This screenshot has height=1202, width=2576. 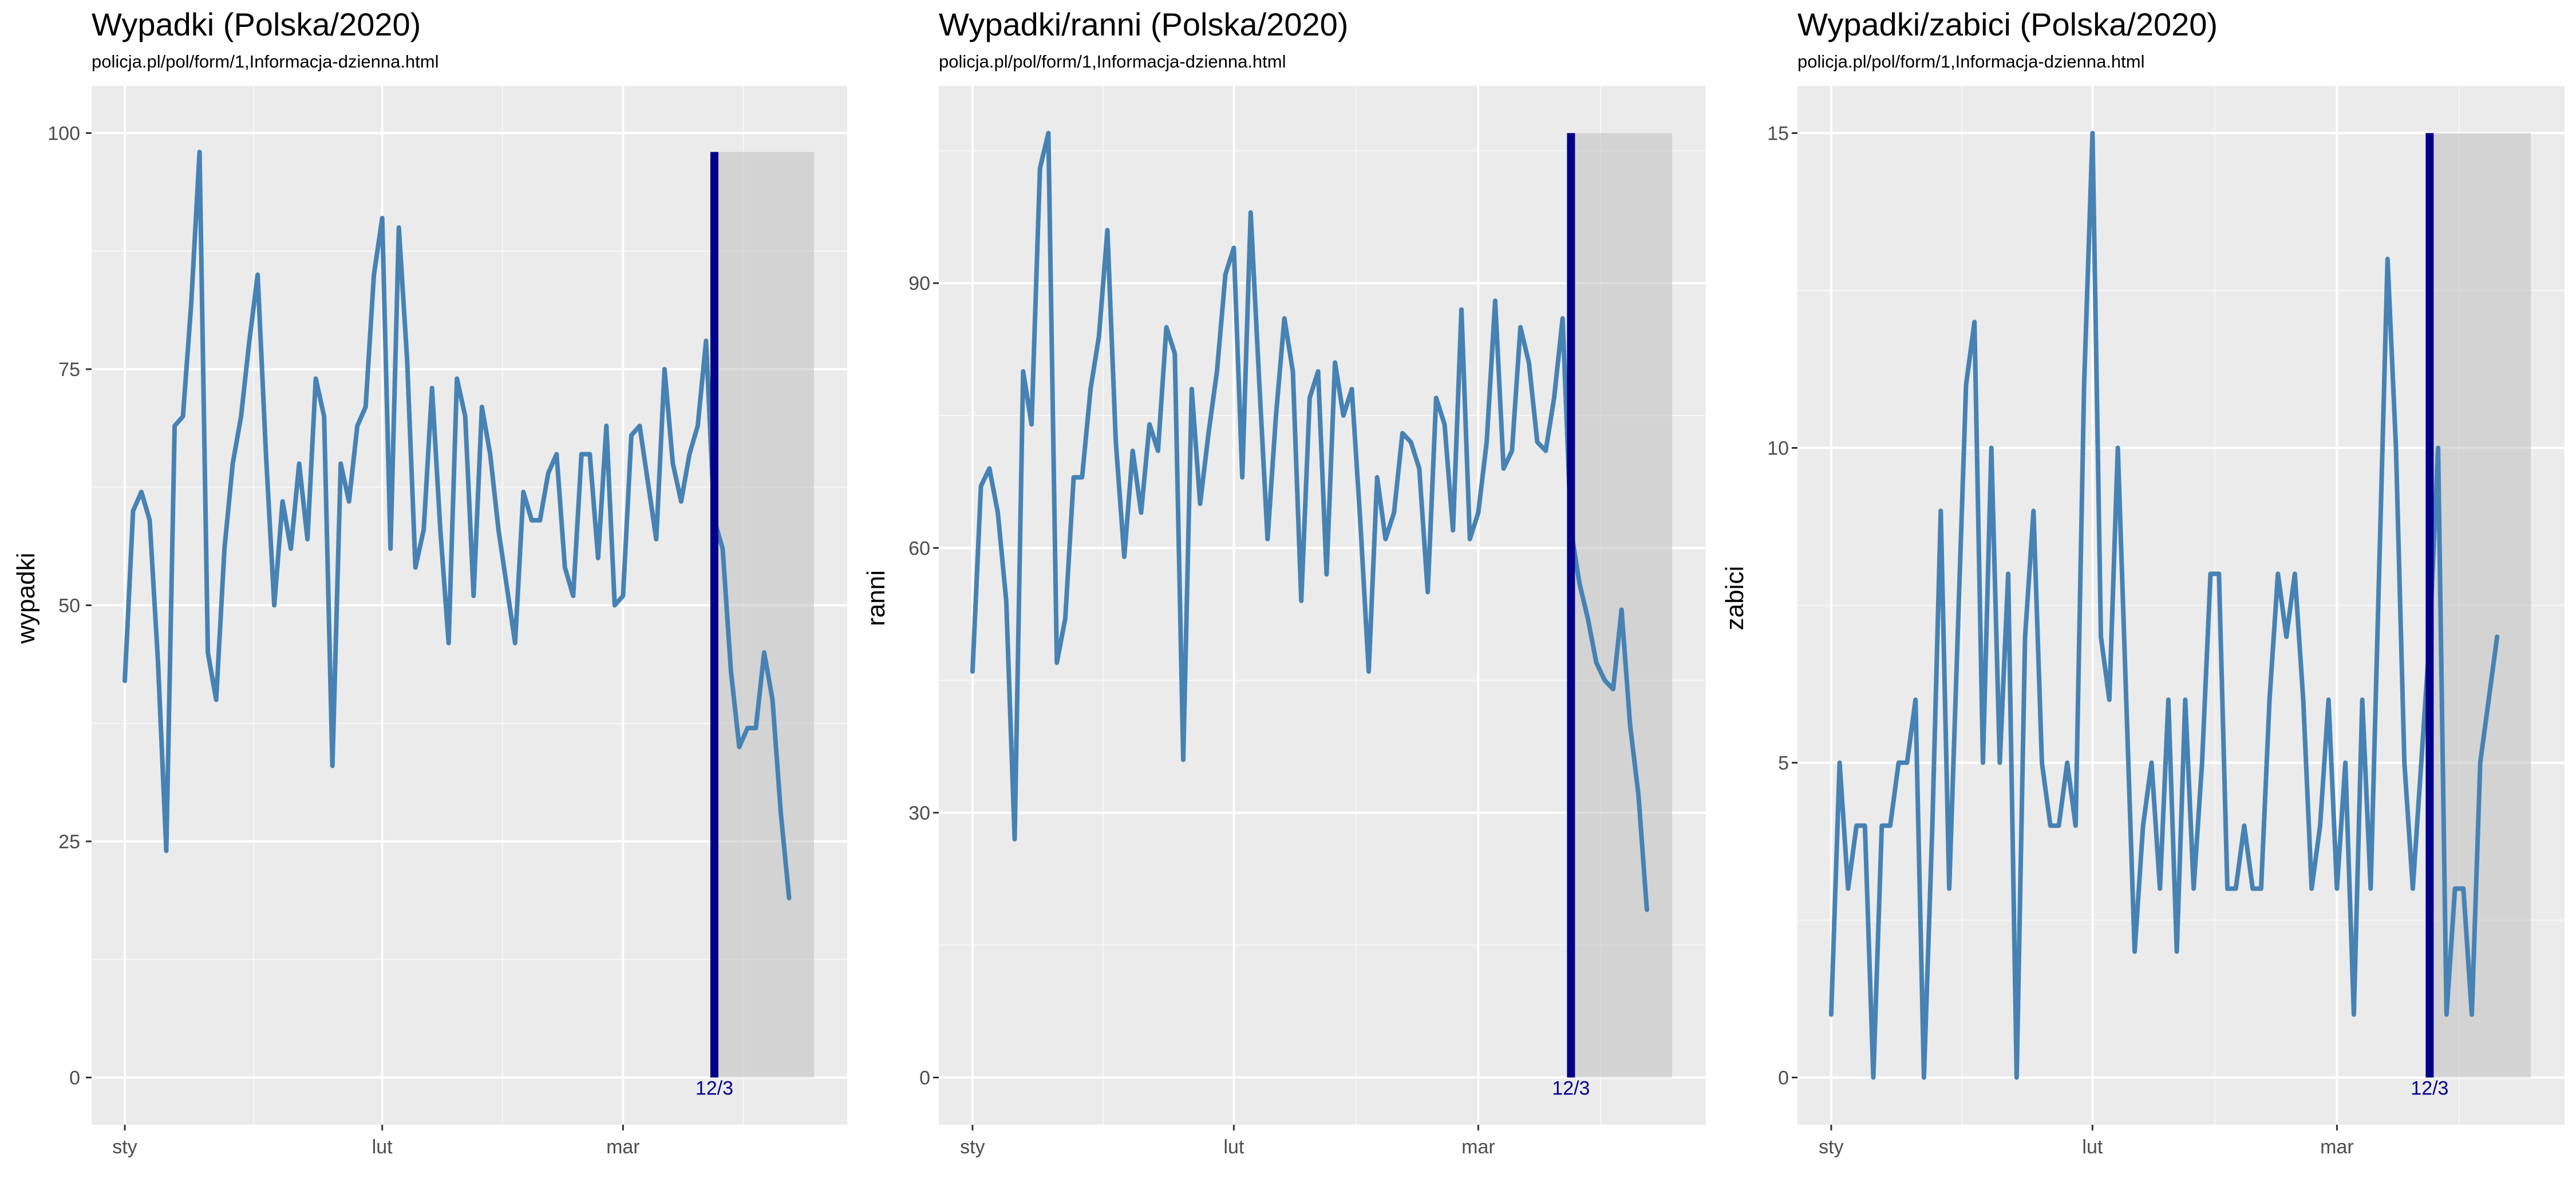 I want to click on y-tick-label: 60, so click(x=919, y=548).